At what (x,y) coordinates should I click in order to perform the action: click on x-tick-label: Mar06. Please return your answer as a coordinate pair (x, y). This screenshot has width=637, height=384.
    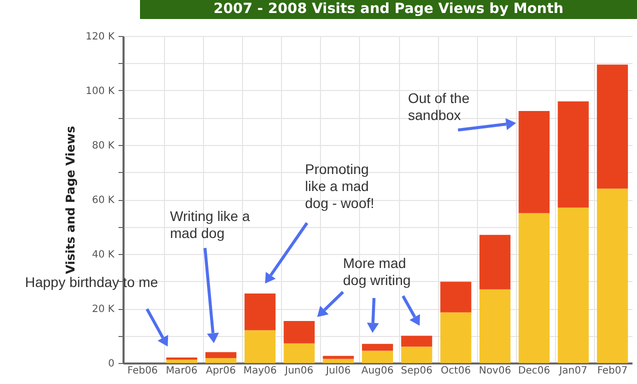
    Looking at the image, I should click on (182, 371).